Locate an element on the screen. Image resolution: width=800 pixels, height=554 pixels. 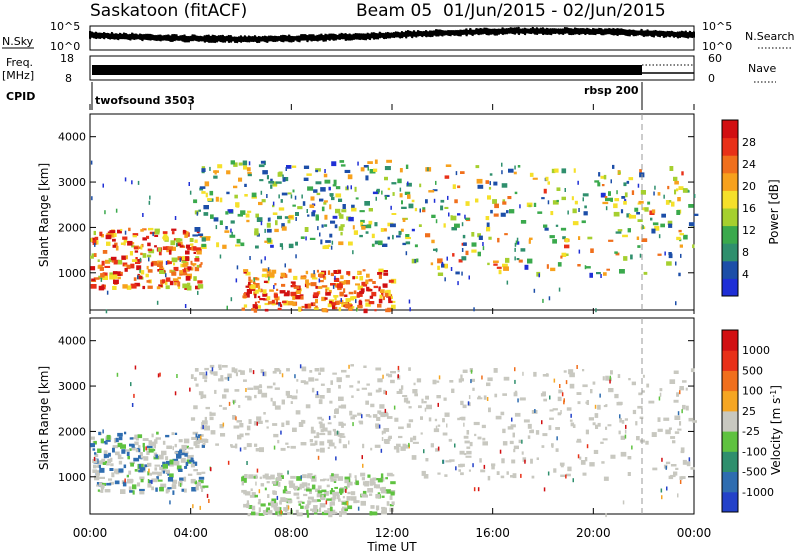
nsky-line is located at coordinates (392, 35).